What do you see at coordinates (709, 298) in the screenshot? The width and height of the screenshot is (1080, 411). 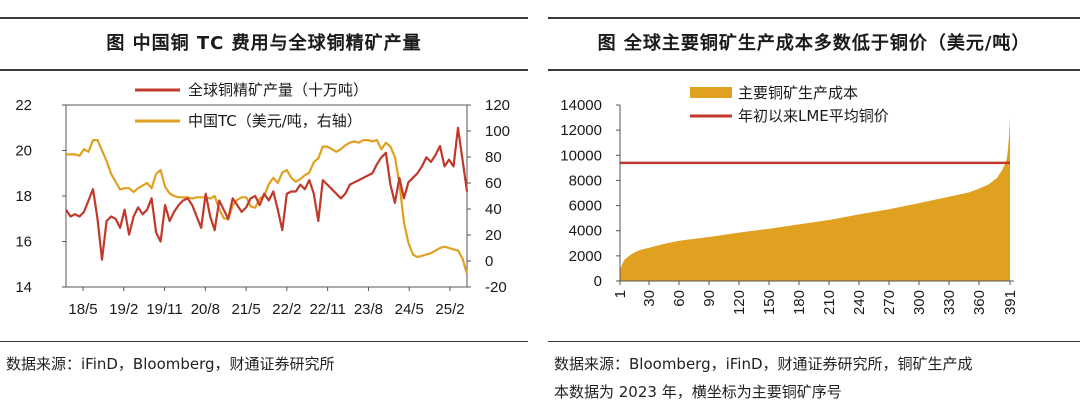 I see `x-tick-label: 90` at bounding box center [709, 298].